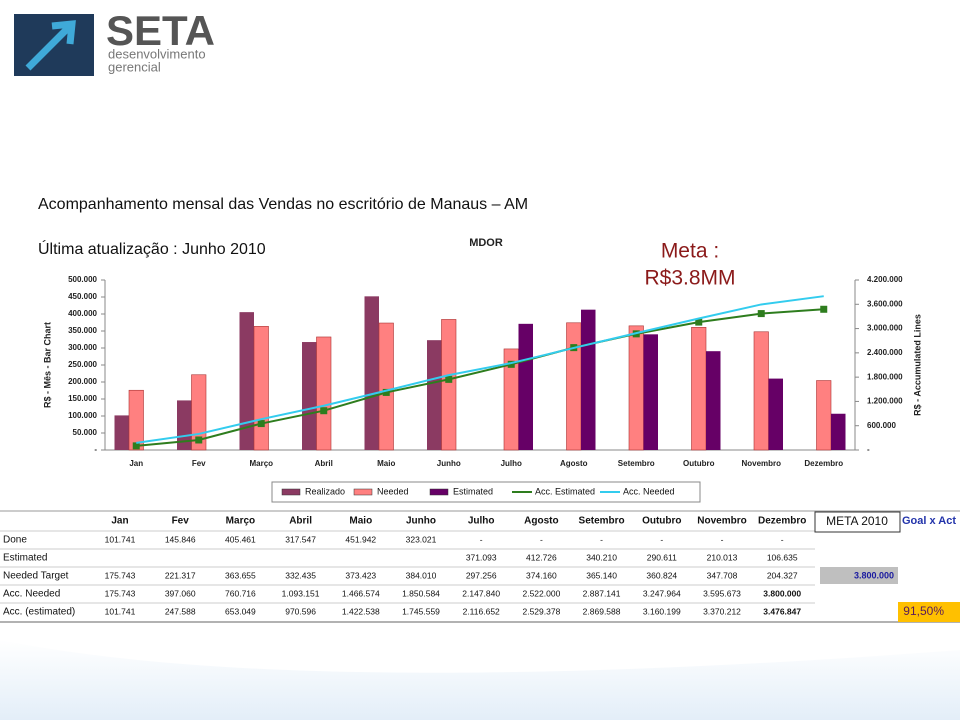 Image resolution: width=960 pixels, height=720 pixels. What do you see at coordinates (473, 491) in the screenshot?
I see `legend-label: Estimated` at bounding box center [473, 491].